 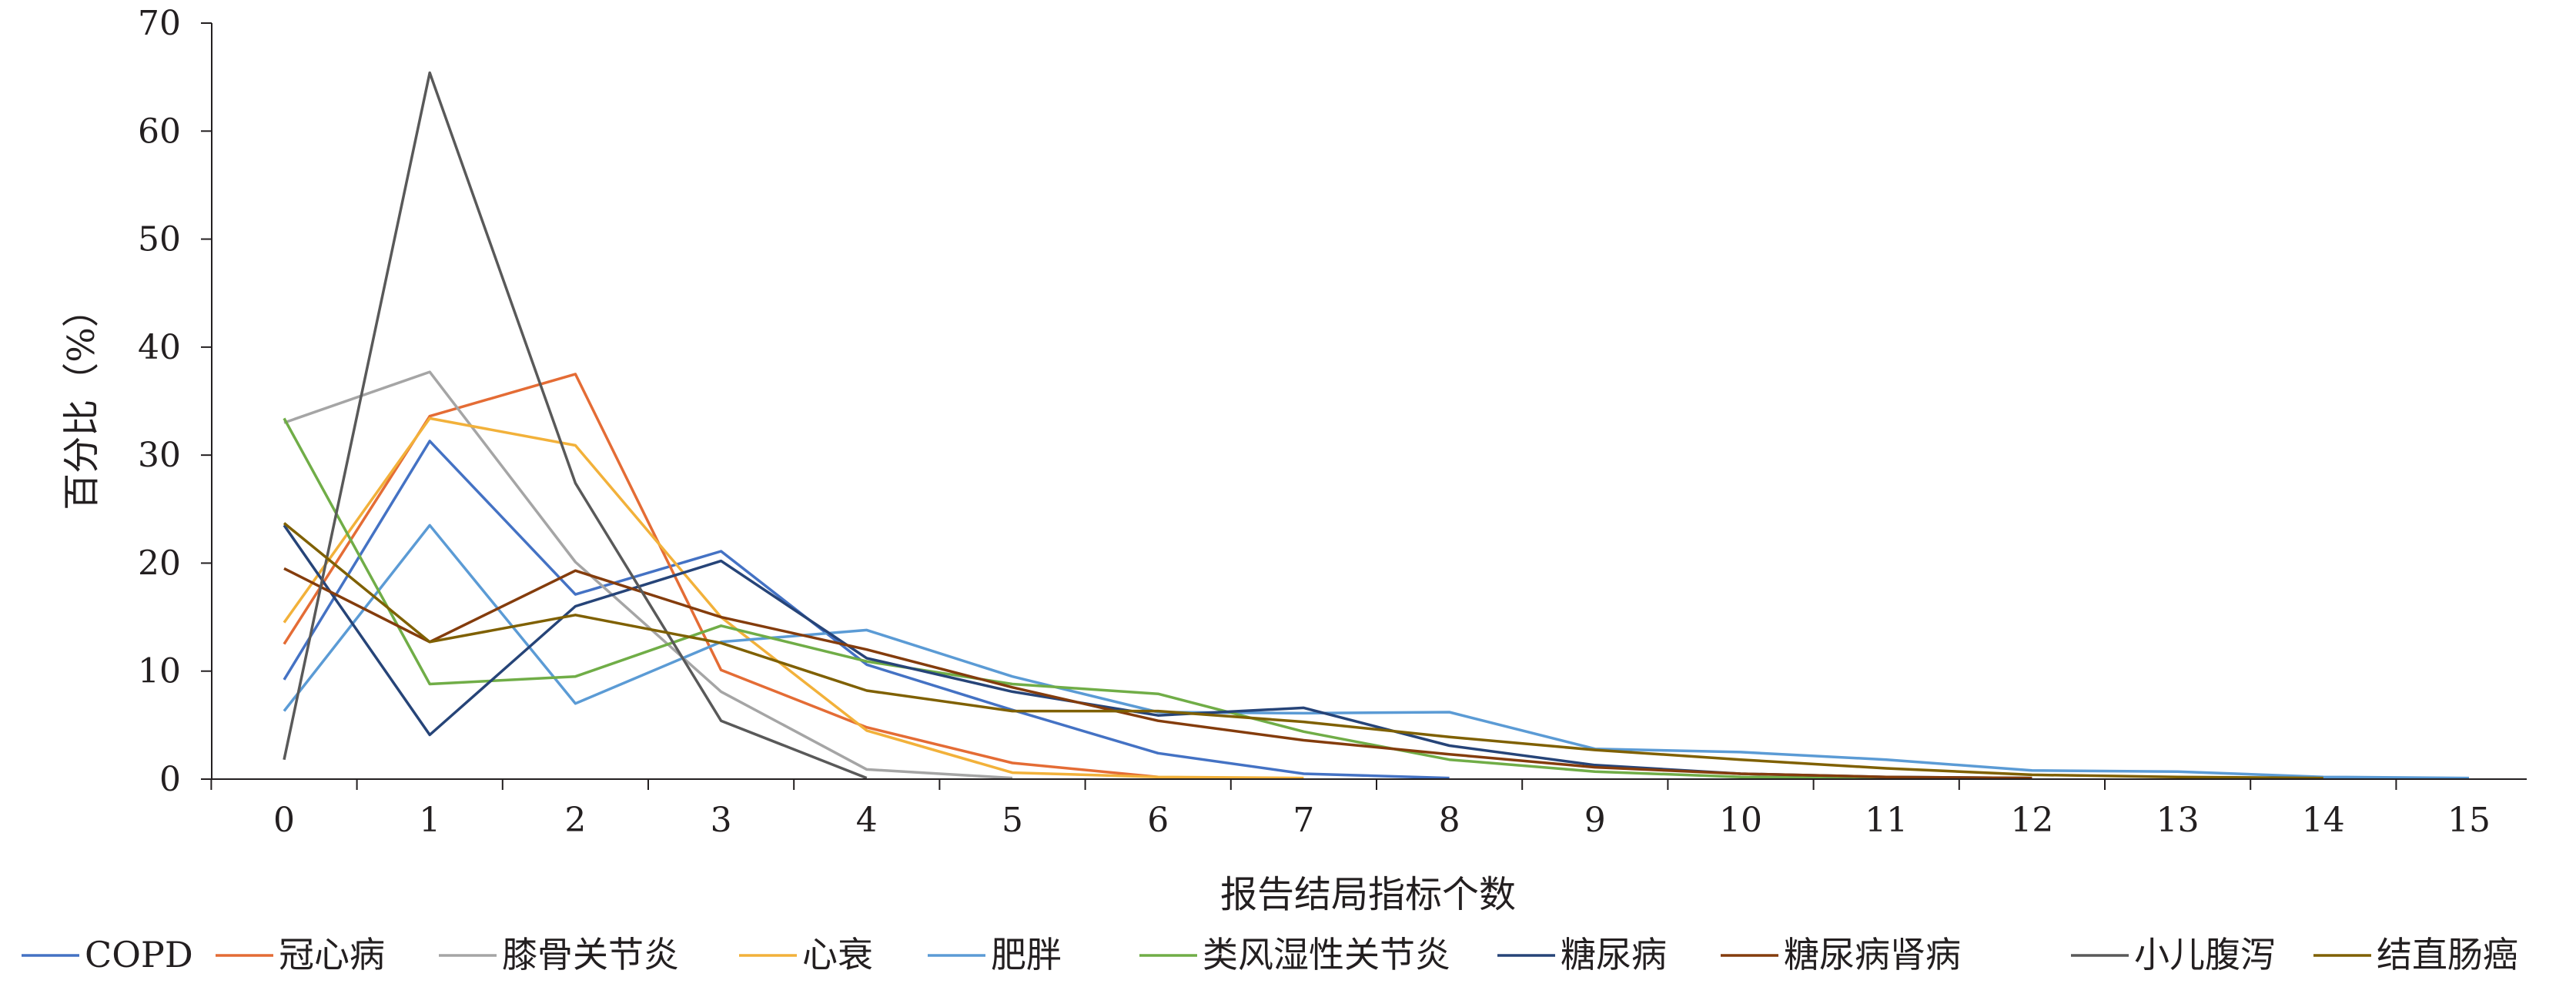 What do you see at coordinates (159, 239) in the screenshot?
I see `y-tick-label: 50` at bounding box center [159, 239].